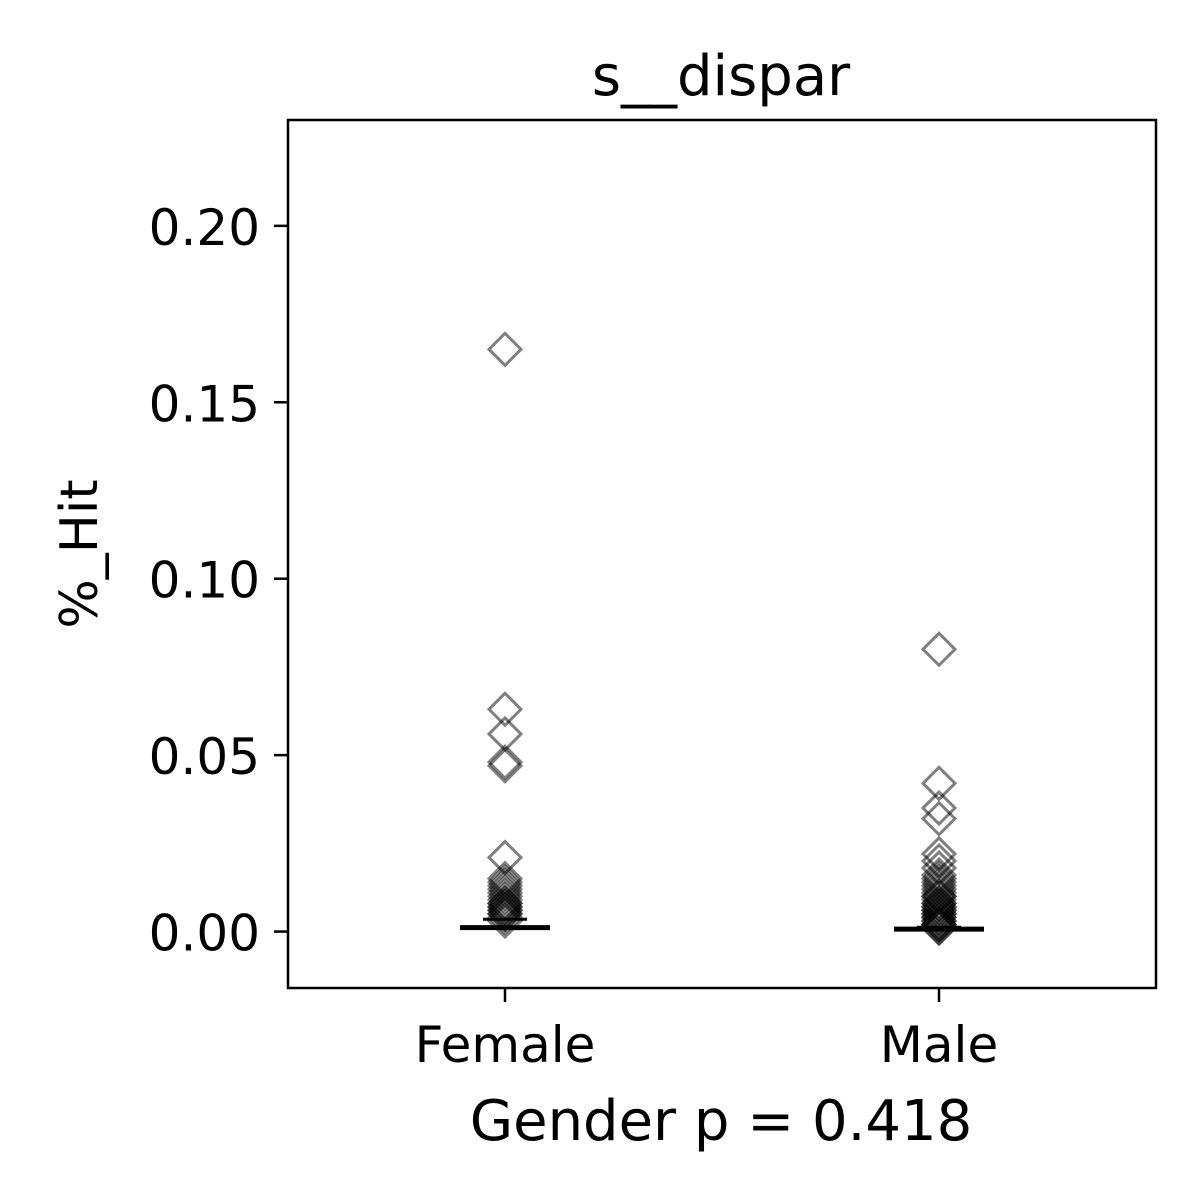 The width and height of the screenshot is (1200, 1200). Describe the element at coordinates (721, 76) in the screenshot. I see `chart-title: s__dispar` at that location.